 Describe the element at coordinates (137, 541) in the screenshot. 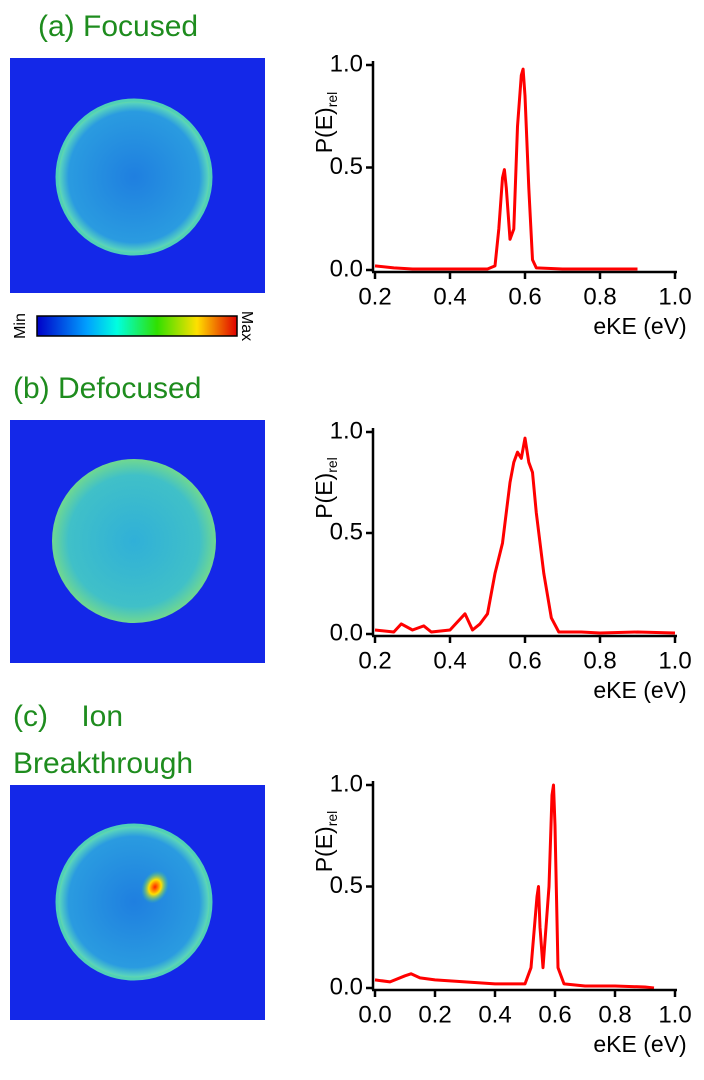

I see `image-b` at that location.